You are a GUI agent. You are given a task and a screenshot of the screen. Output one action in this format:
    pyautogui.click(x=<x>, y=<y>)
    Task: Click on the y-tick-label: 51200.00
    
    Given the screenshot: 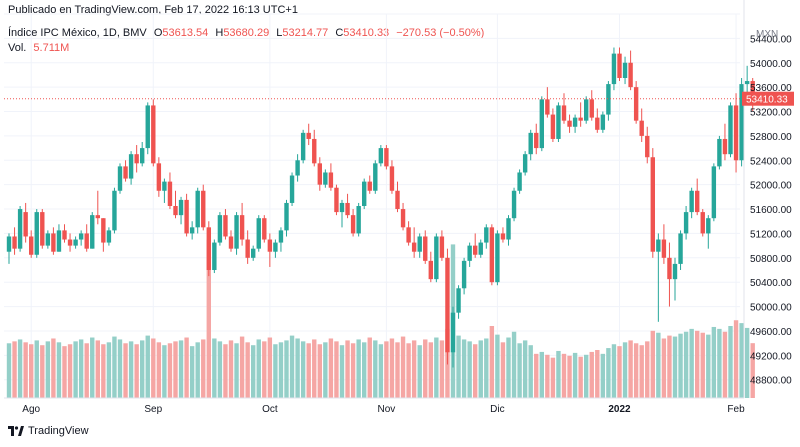 What is the action you would take?
    pyautogui.click(x=771, y=234)
    